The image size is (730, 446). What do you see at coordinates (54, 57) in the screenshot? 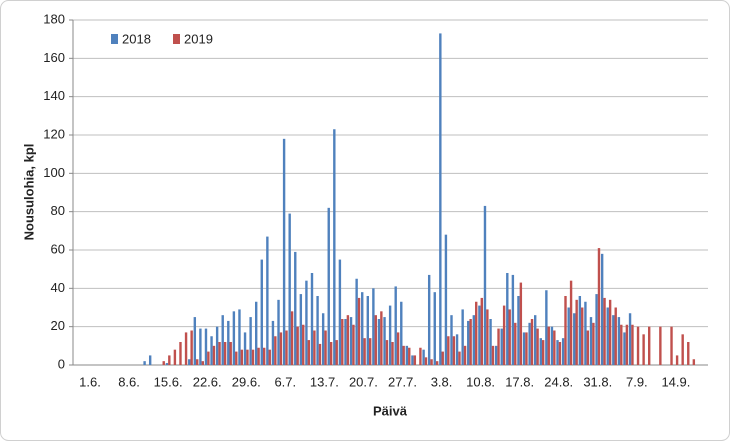
I see `y-tick-label: 160` at bounding box center [54, 57].